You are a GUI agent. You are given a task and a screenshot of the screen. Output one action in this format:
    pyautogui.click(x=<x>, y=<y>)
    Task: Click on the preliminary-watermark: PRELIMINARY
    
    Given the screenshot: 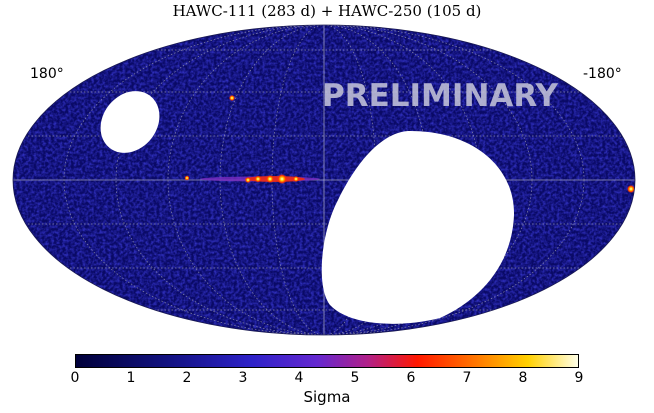 What is the action you would take?
    pyautogui.click(x=440, y=96)
    